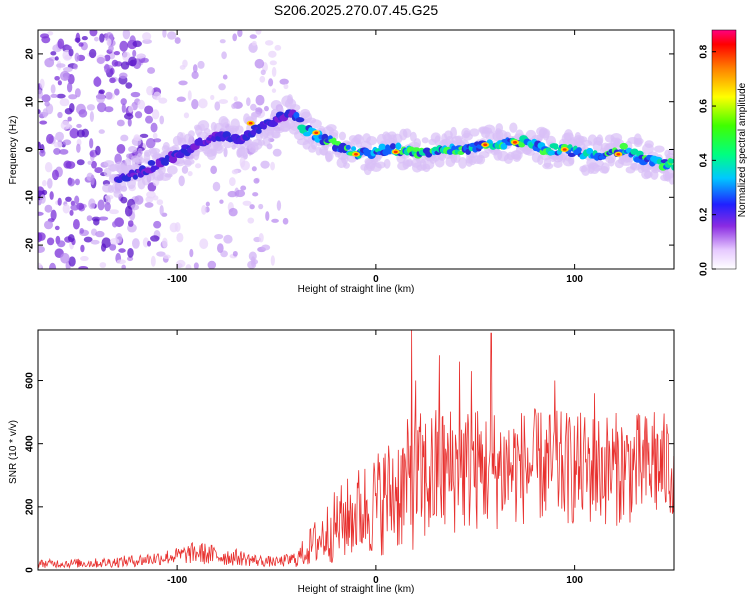 The height and width of the screenshot is (600, 750). What do you see at coordinates (356, 10) in the screenshot?
I see `figure-title: S206.2025.270.07.45.G25` at bounding box center [356, 10].